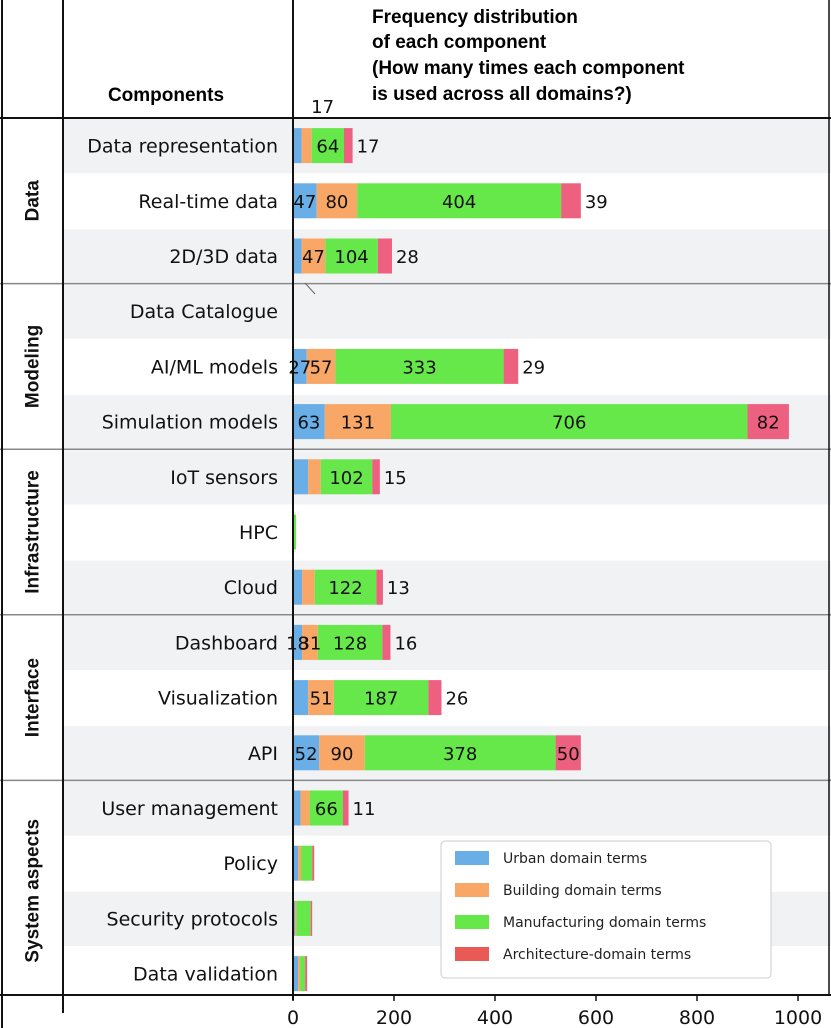 This screenshot has width=831, height=1028. I want to click on data-label: 131, so click(358, 423).